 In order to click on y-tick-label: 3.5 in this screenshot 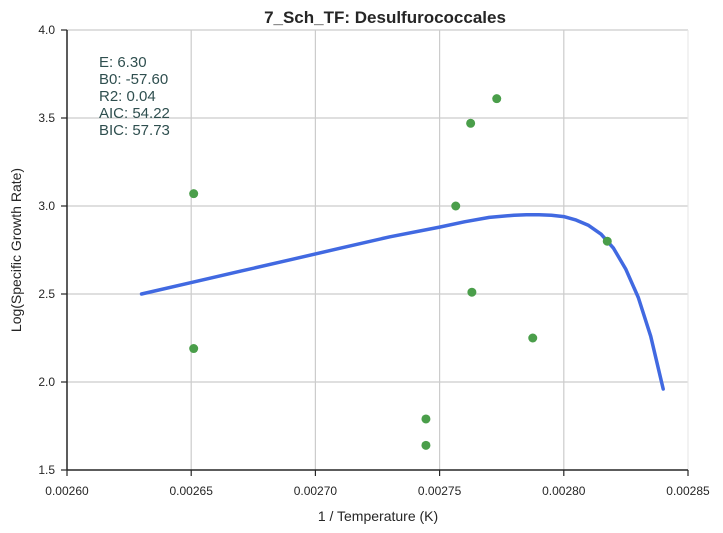, I will do `click(46, 118)`.